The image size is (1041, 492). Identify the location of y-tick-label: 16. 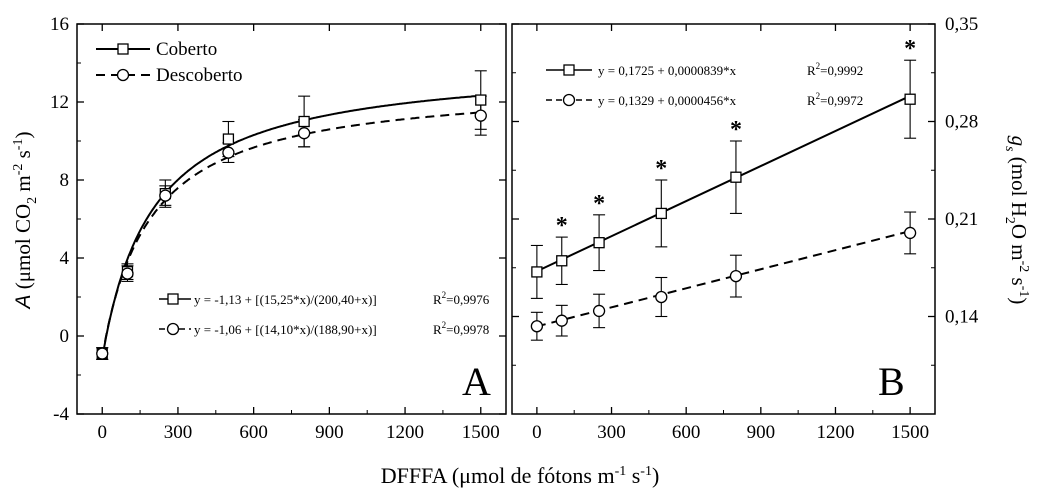
(59, 24).